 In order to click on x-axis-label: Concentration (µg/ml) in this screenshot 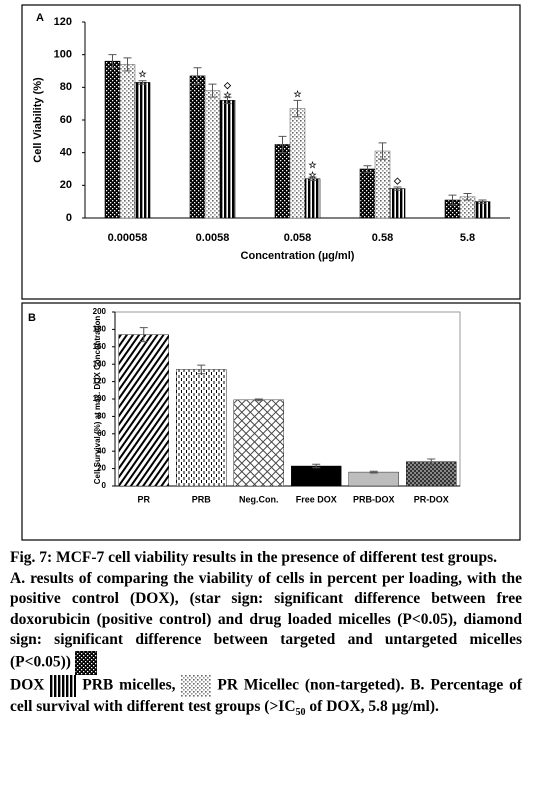, I will do `click(298, 256)`.